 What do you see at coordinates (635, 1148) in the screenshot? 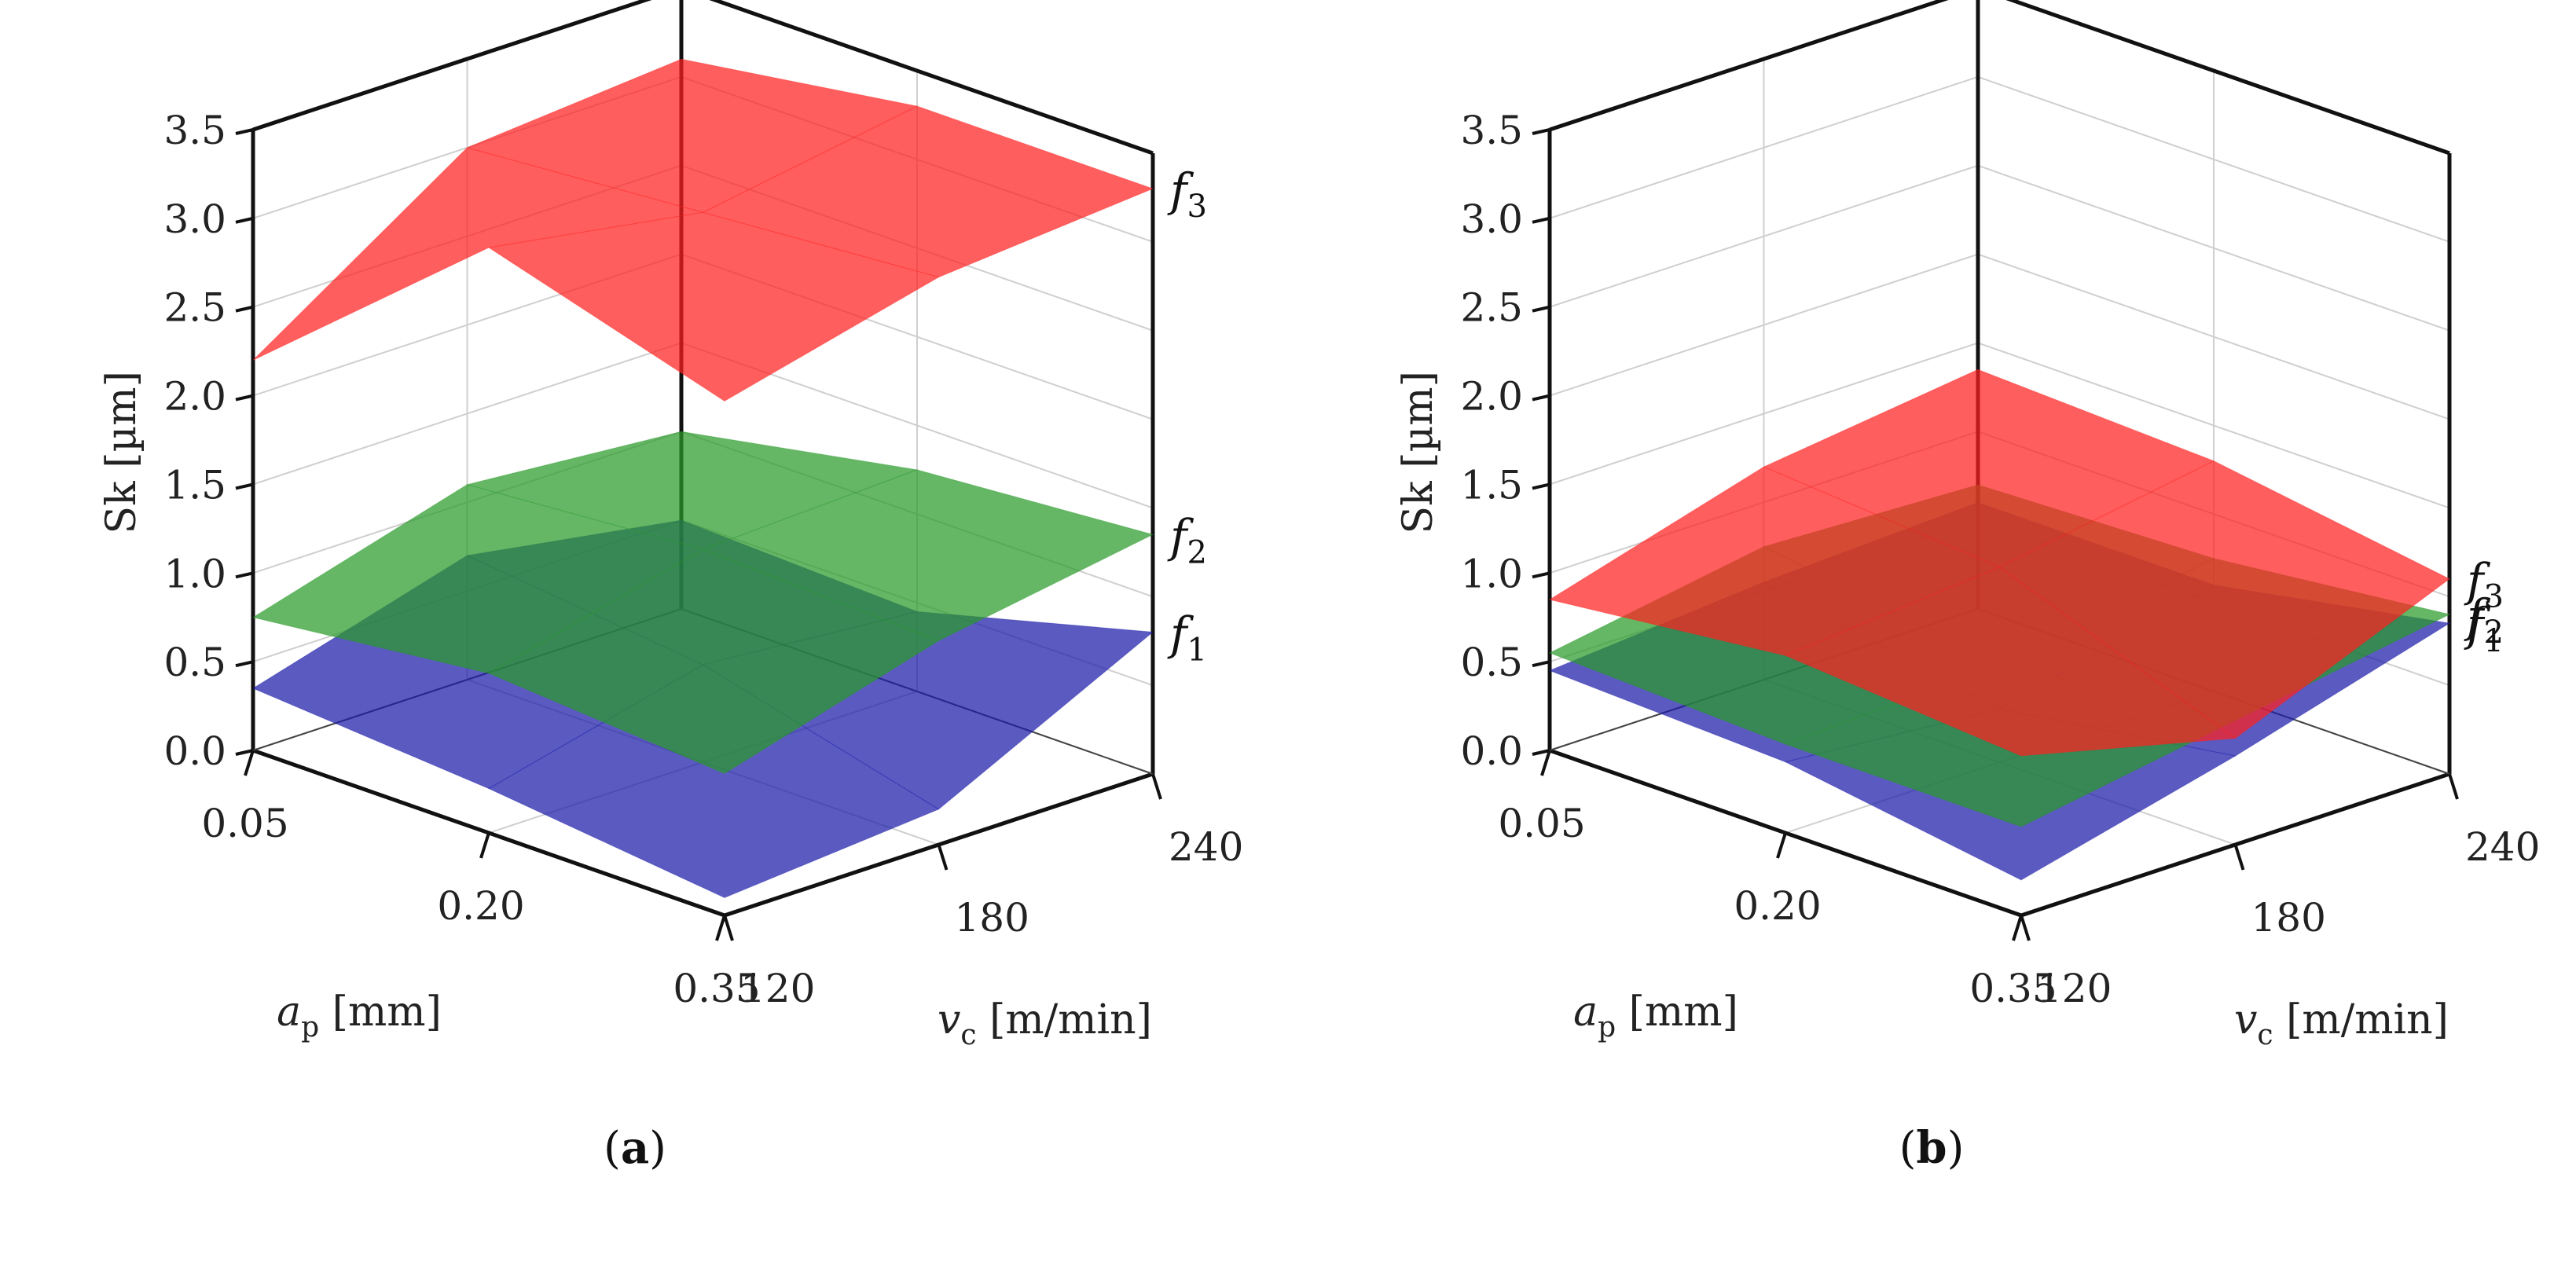
I see `panel-caption: (a)` at bounding box center [635, 1148].